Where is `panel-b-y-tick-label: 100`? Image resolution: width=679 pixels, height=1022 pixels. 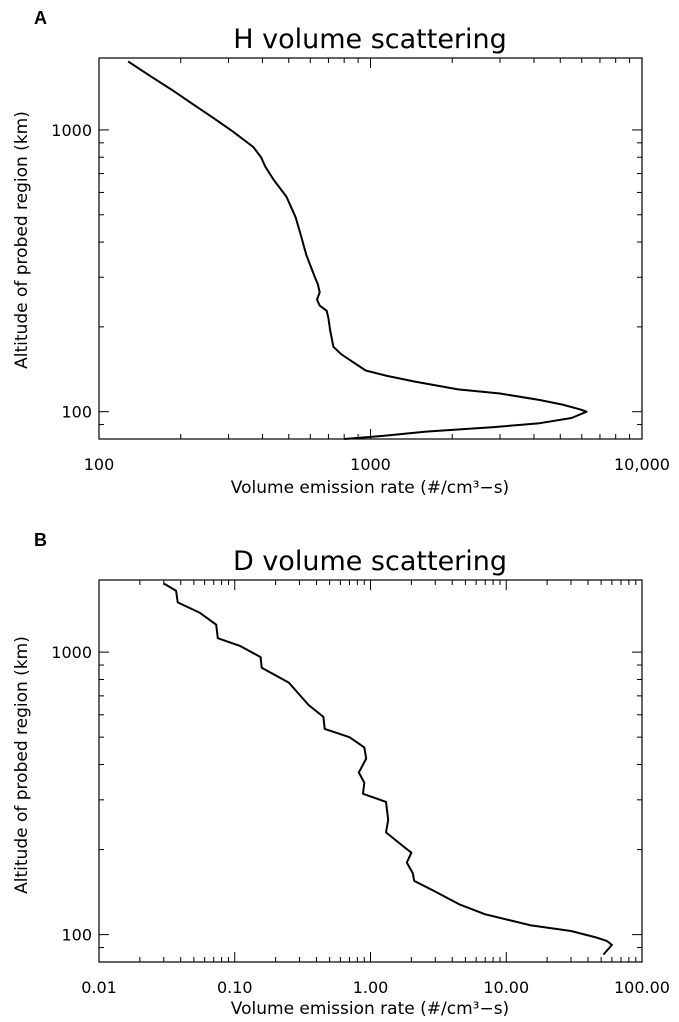
panel-b-y-tick-label: 100 is located at coordinates (76, 935).